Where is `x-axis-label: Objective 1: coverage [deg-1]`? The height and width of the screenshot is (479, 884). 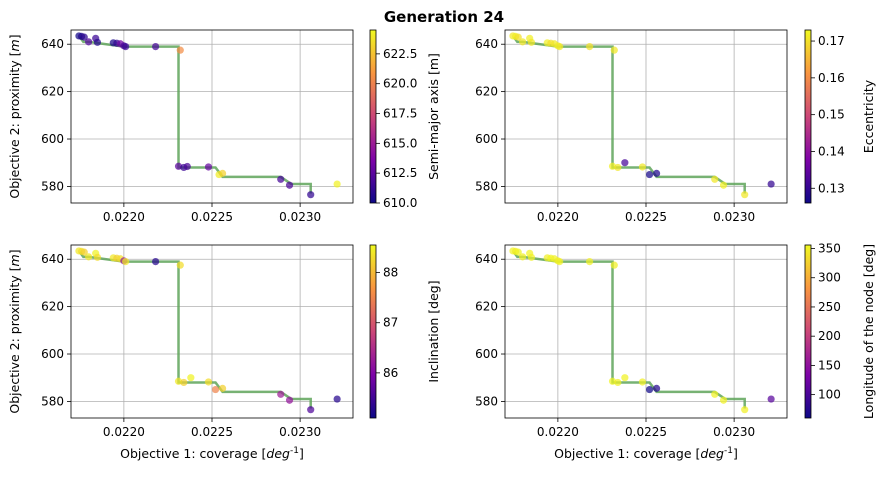
x-axis-label: Objective 1: coverage [deg-1] is located at coordinates (646, 453).